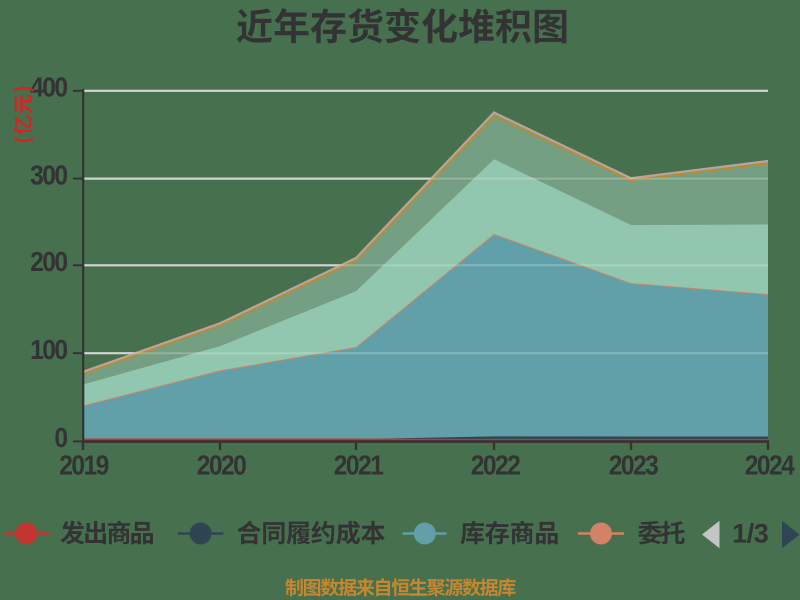 The height and width of the screenshot is (600, 800). I want to click on svg-text: 2023, so click(633, 465).